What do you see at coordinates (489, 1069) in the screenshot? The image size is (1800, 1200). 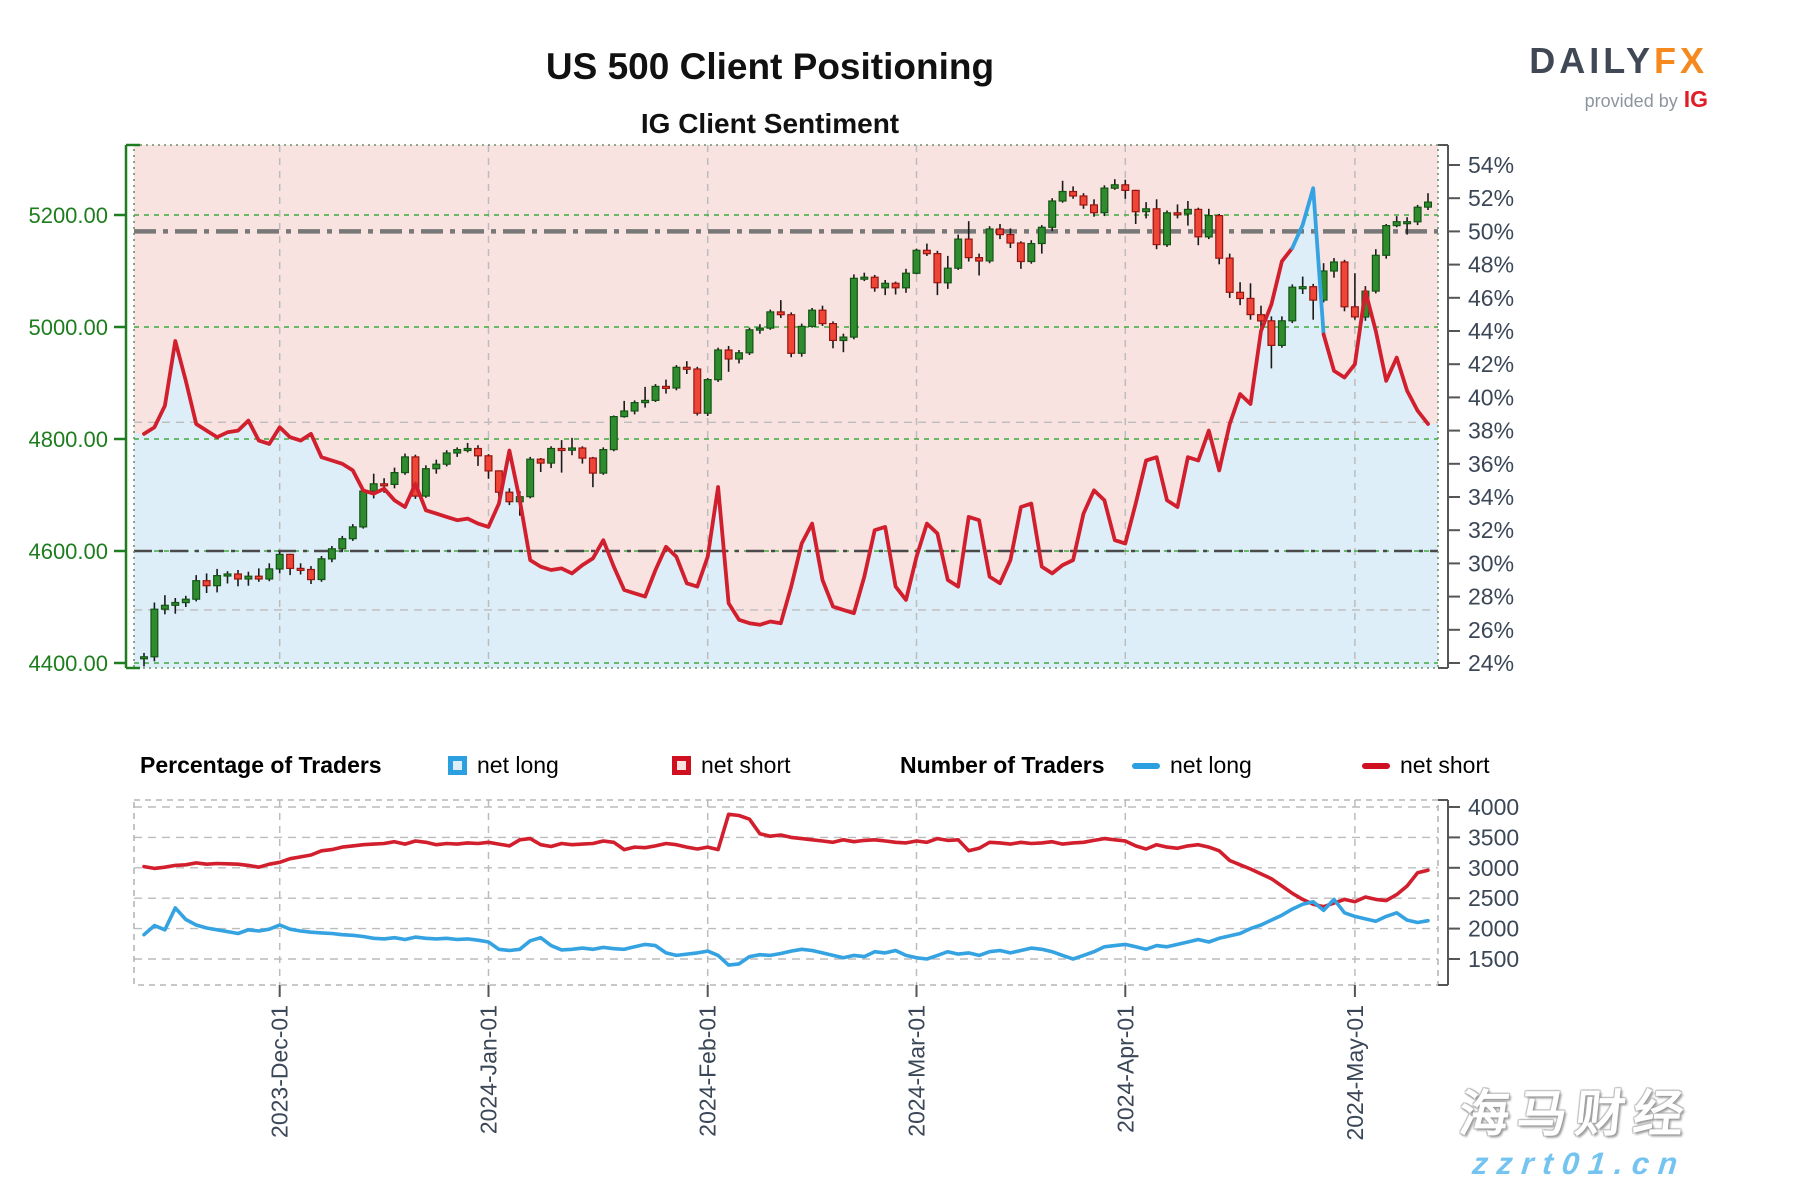 I see `svg-text: 2024-Jan-01` at bounding box center [489, 1069].